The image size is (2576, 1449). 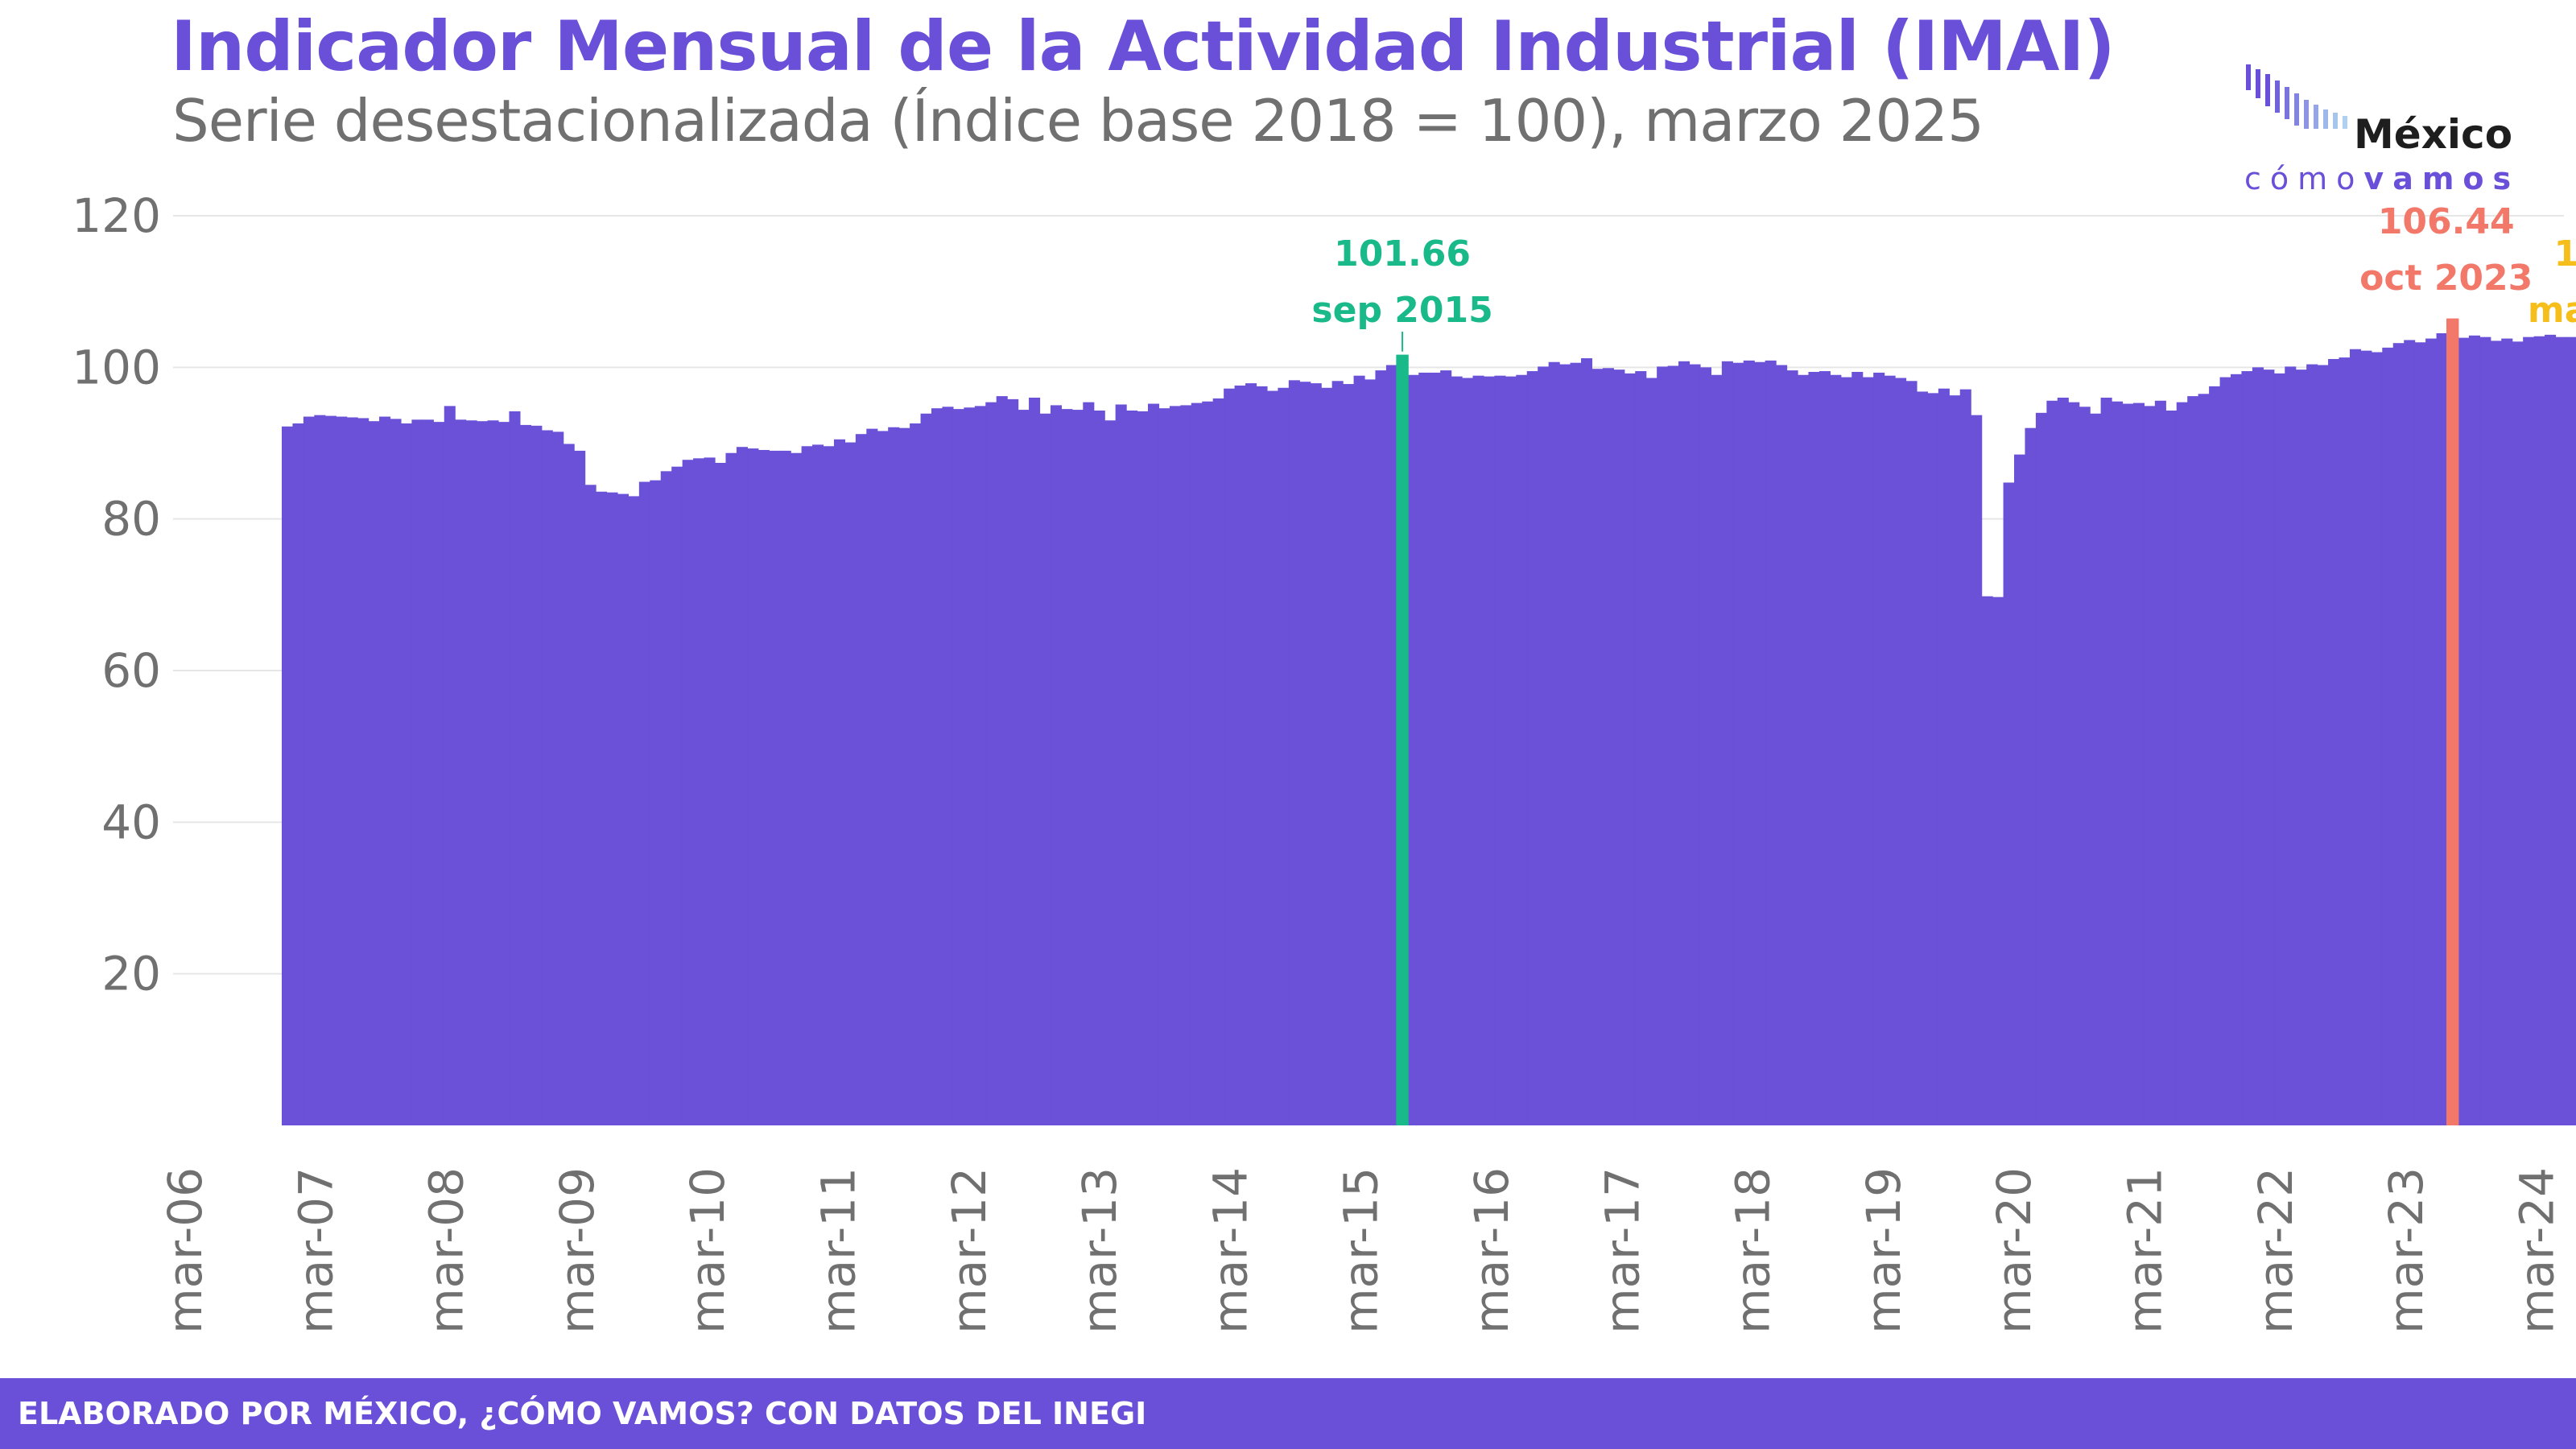 What do you see at coordinates (2446, 221) in the screenshot?
I see `annotation-value-label: 106.44` at bounding box center [2446, 221].